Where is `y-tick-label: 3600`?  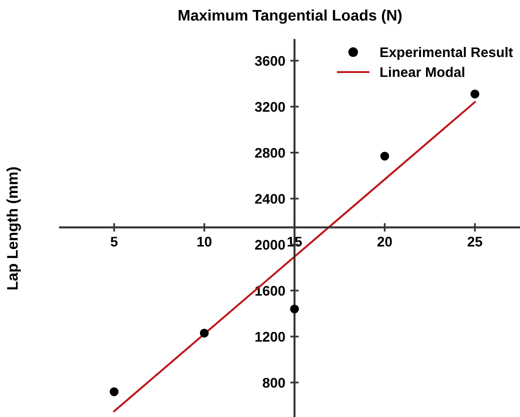 y-tick-label: 3600 is located at coordinates (269, 61).